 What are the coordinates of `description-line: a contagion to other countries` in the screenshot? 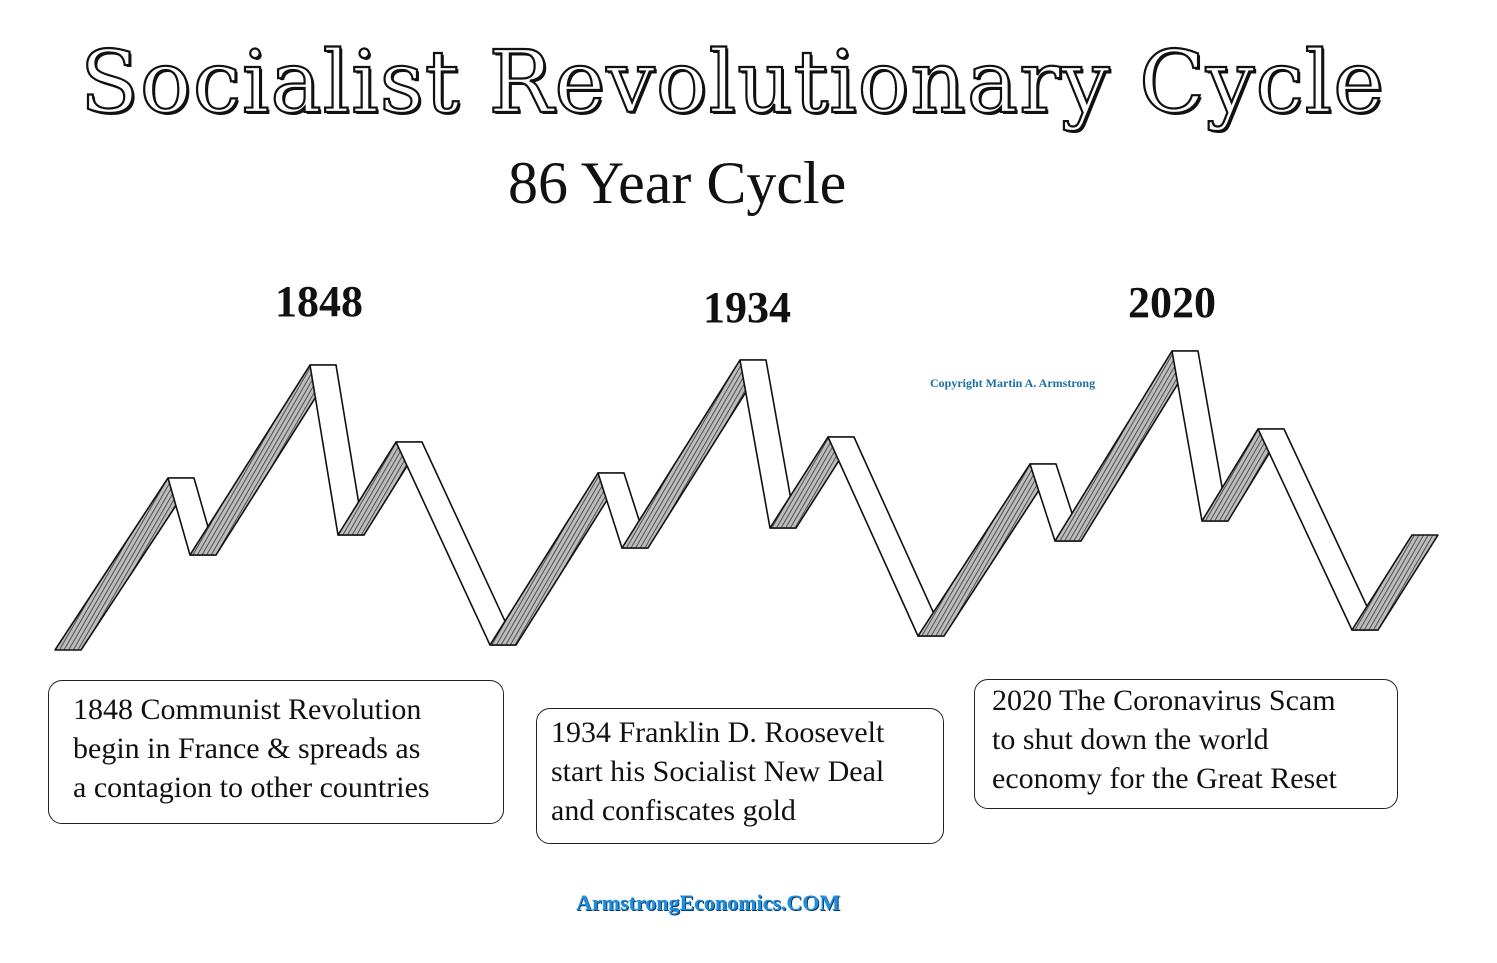 It's located at (251, 787).